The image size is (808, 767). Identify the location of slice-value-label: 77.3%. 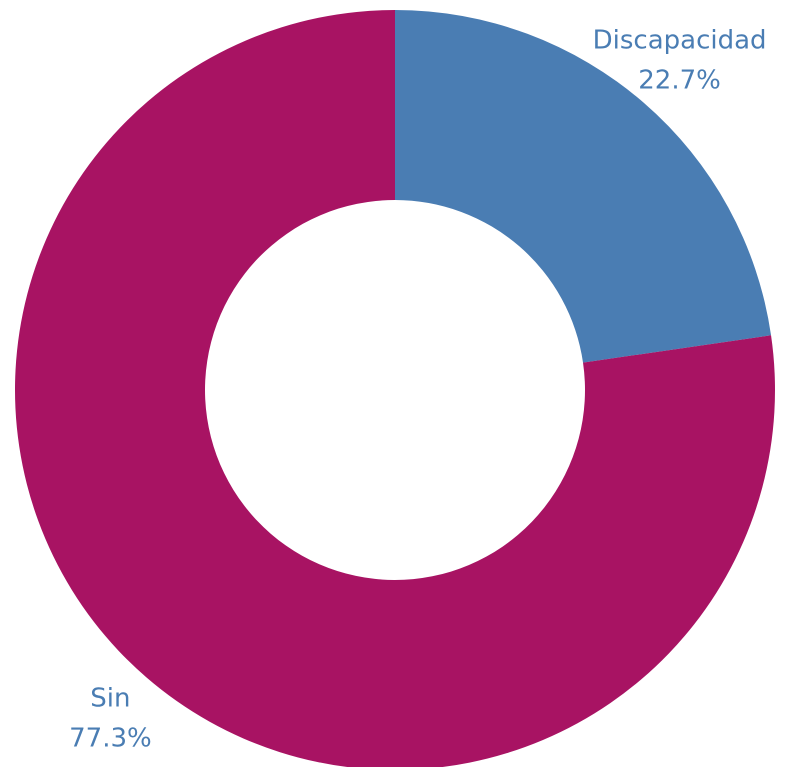
(110, 738).